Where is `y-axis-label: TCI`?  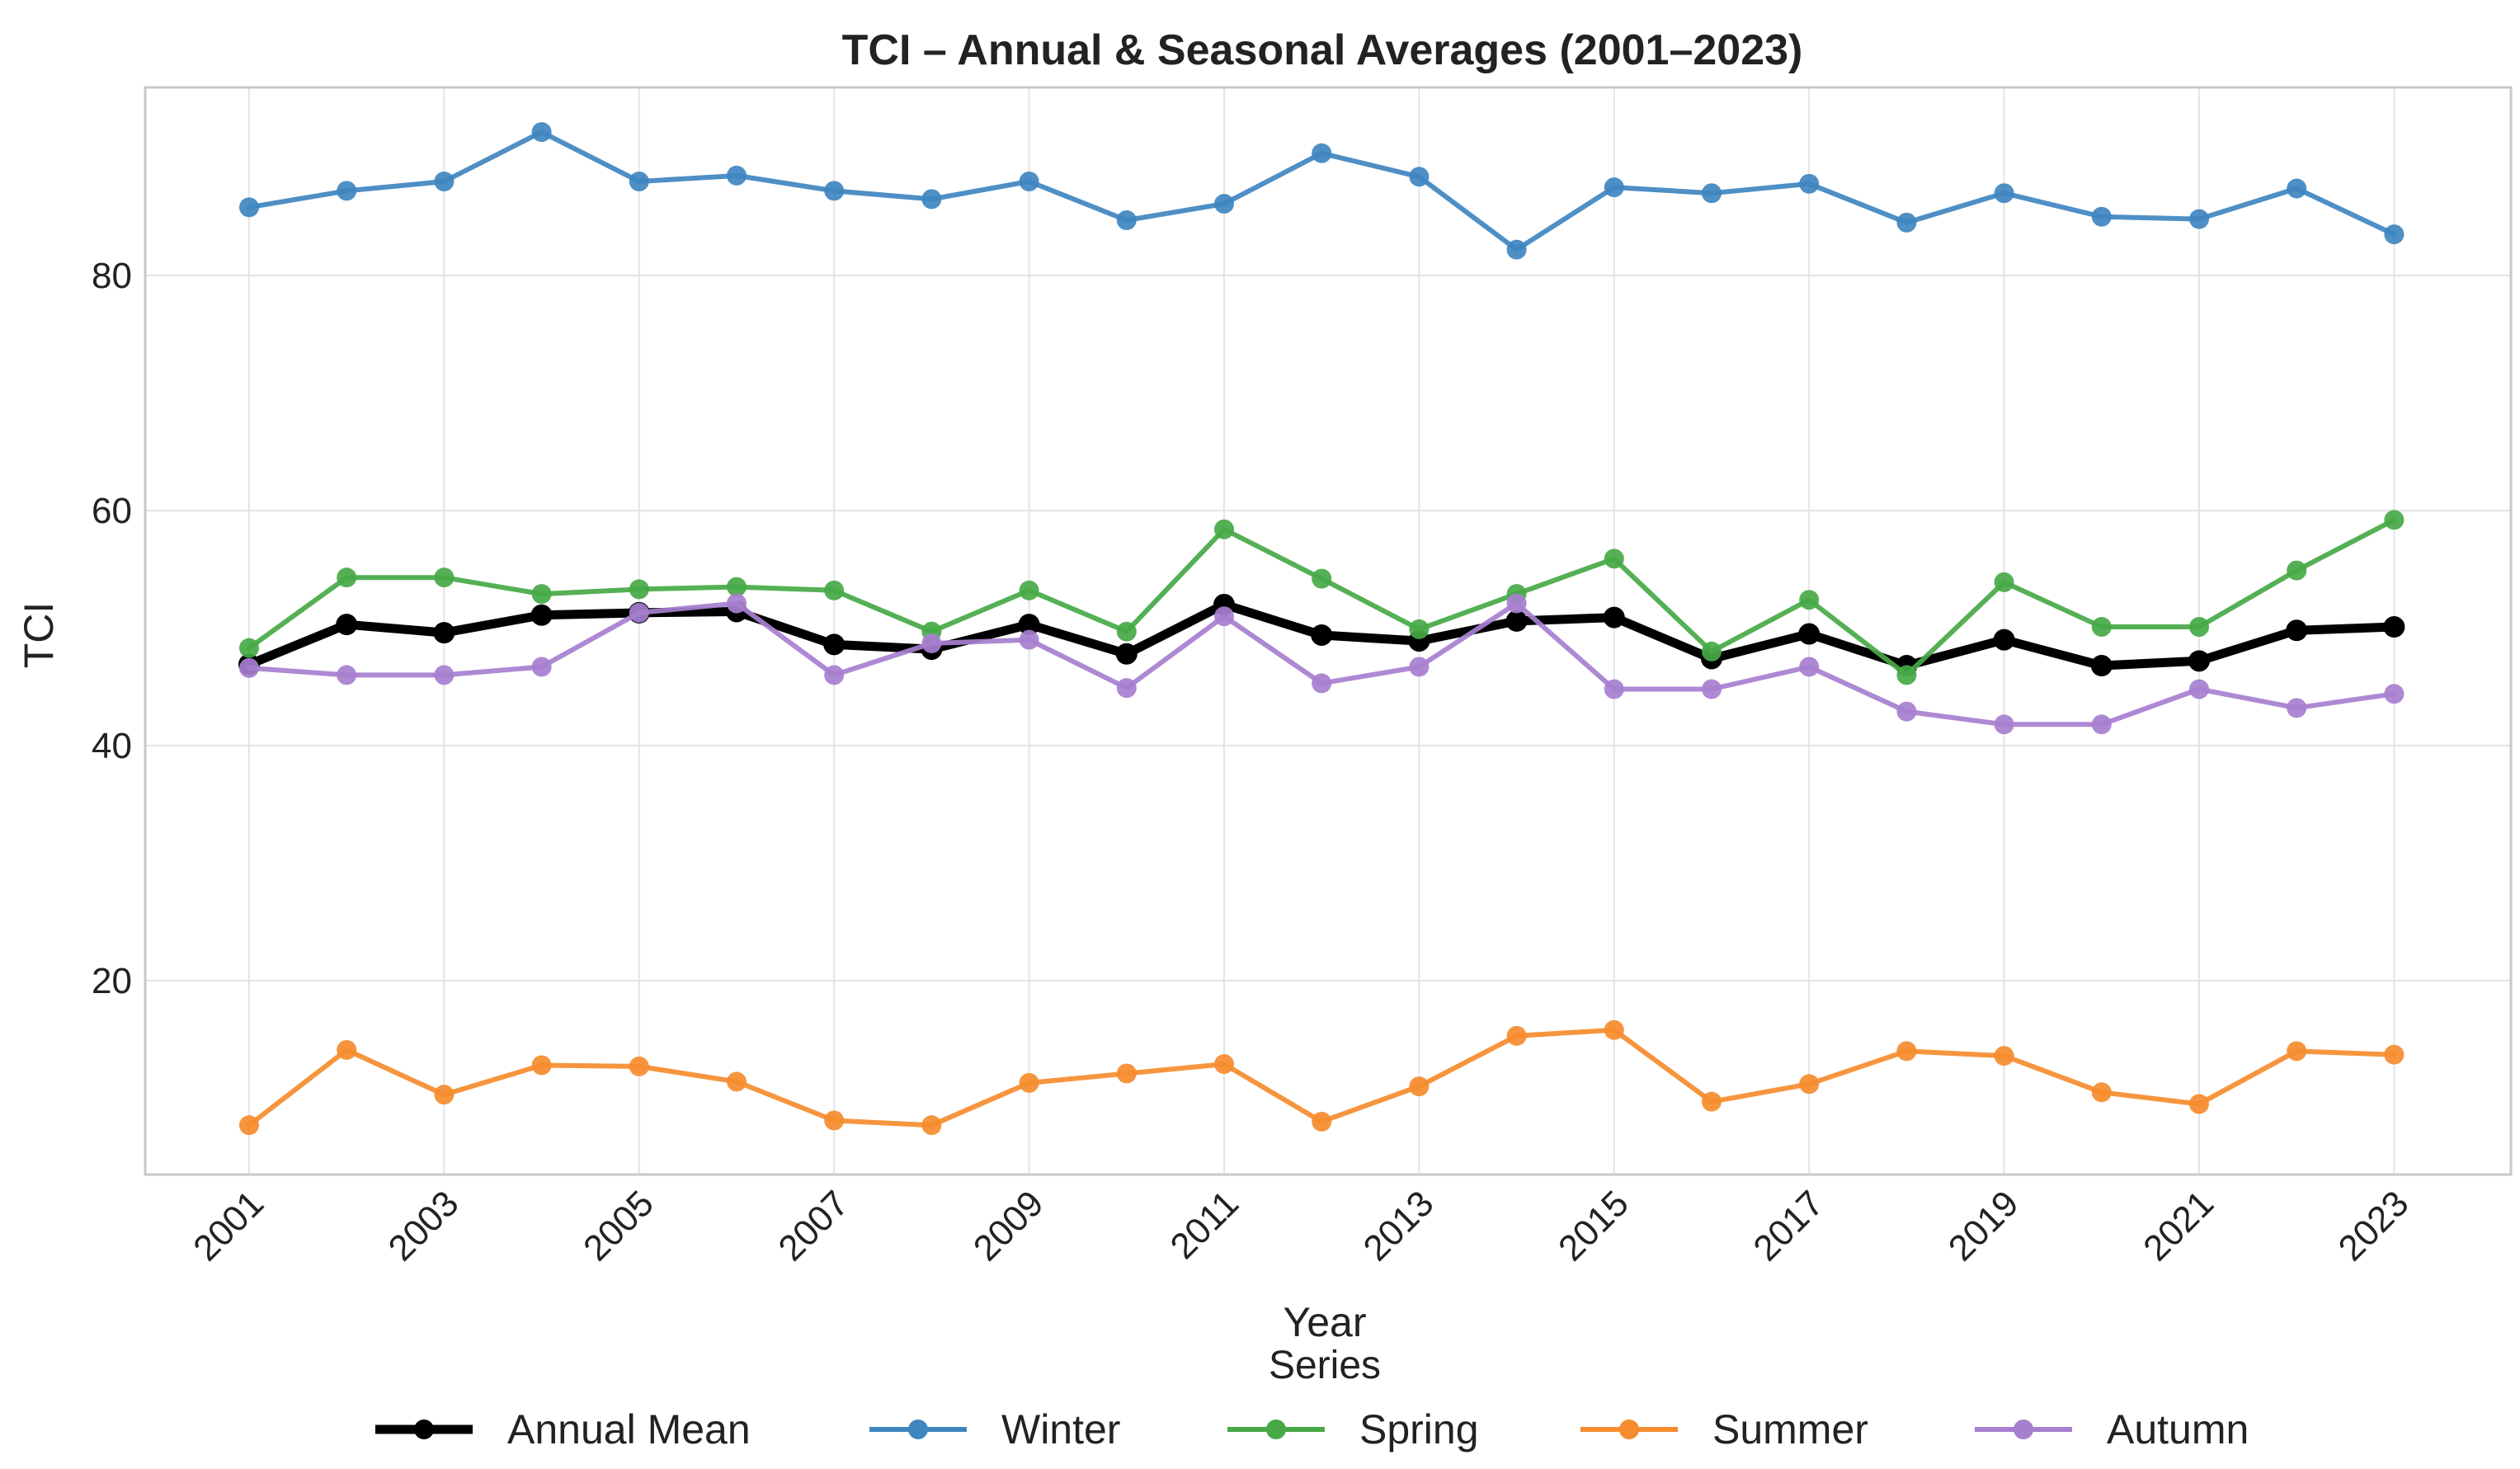
y-axis-label: TCI is located at coordinates (39, 636).